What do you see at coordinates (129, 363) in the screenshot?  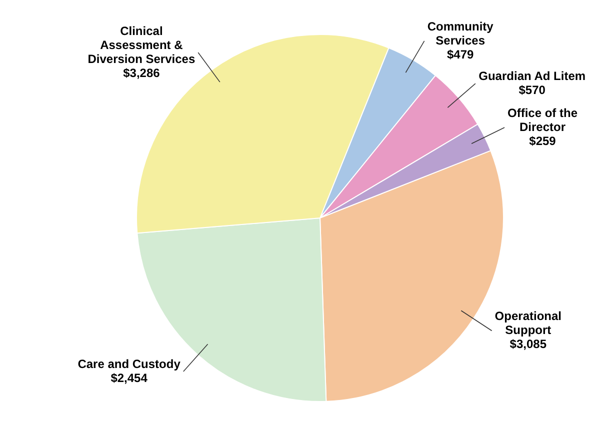 I see `slice-label: Care and Custody` at bounding box center [129, 363].